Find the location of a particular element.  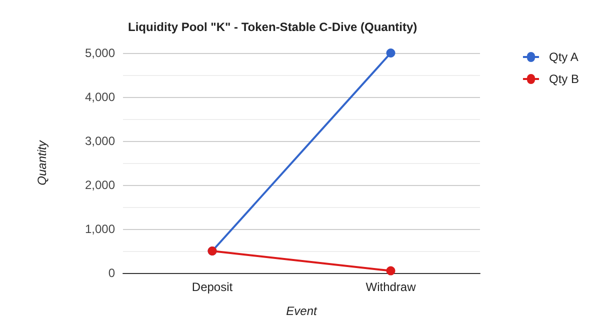

y-tick-label: 4,000 is located at coordinates (100, 97).